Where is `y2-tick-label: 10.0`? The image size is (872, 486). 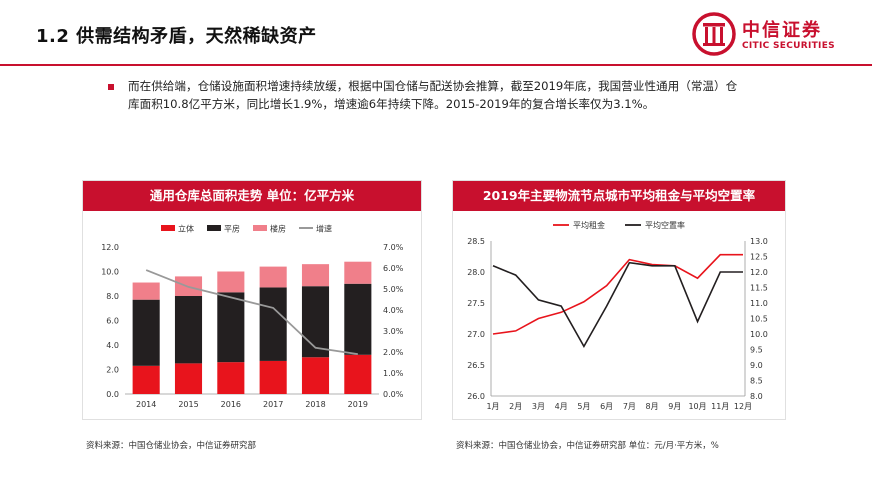
y2-tick-label: 10.0 is located at coordinates (759, 334).